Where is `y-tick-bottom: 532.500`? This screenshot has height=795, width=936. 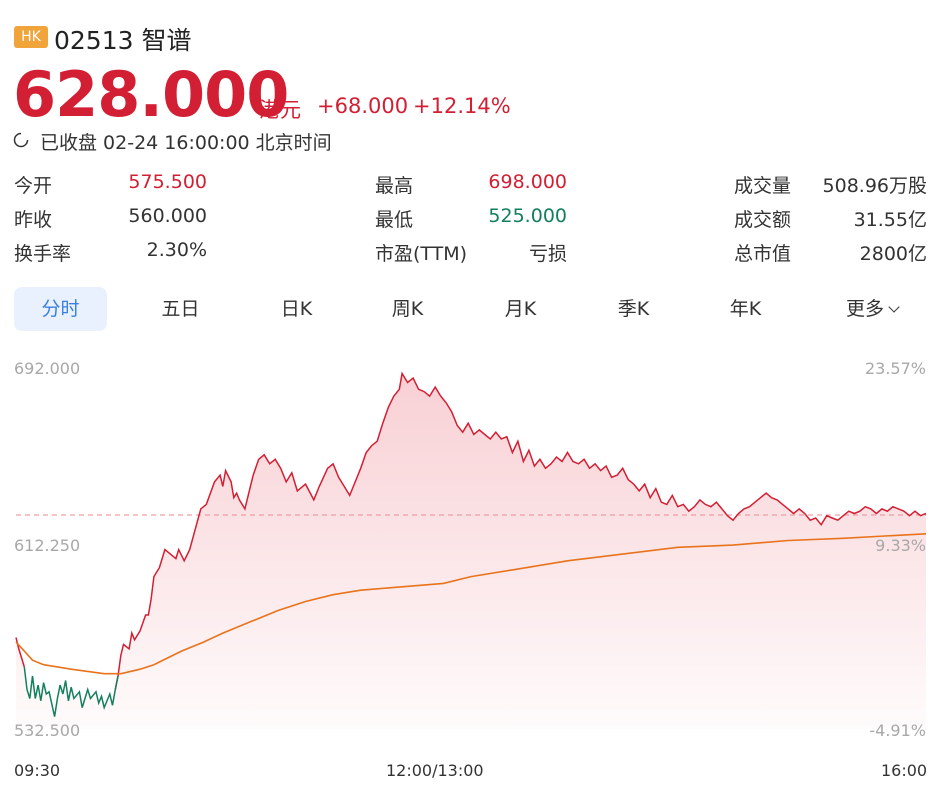
y-tick-bottom: 532.500 is located at coordinates (47, 730).